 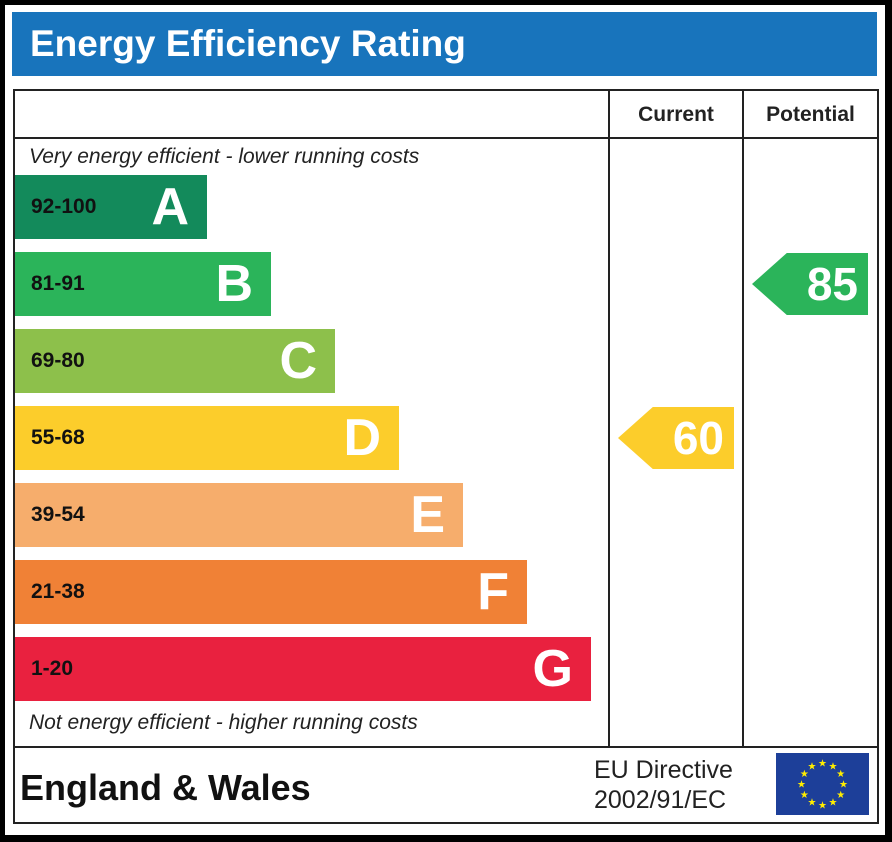 What do you see at coordinates (698, 438) in the screenshot?
I see `current-rating-value: 60` at bounding box center [698, 438].